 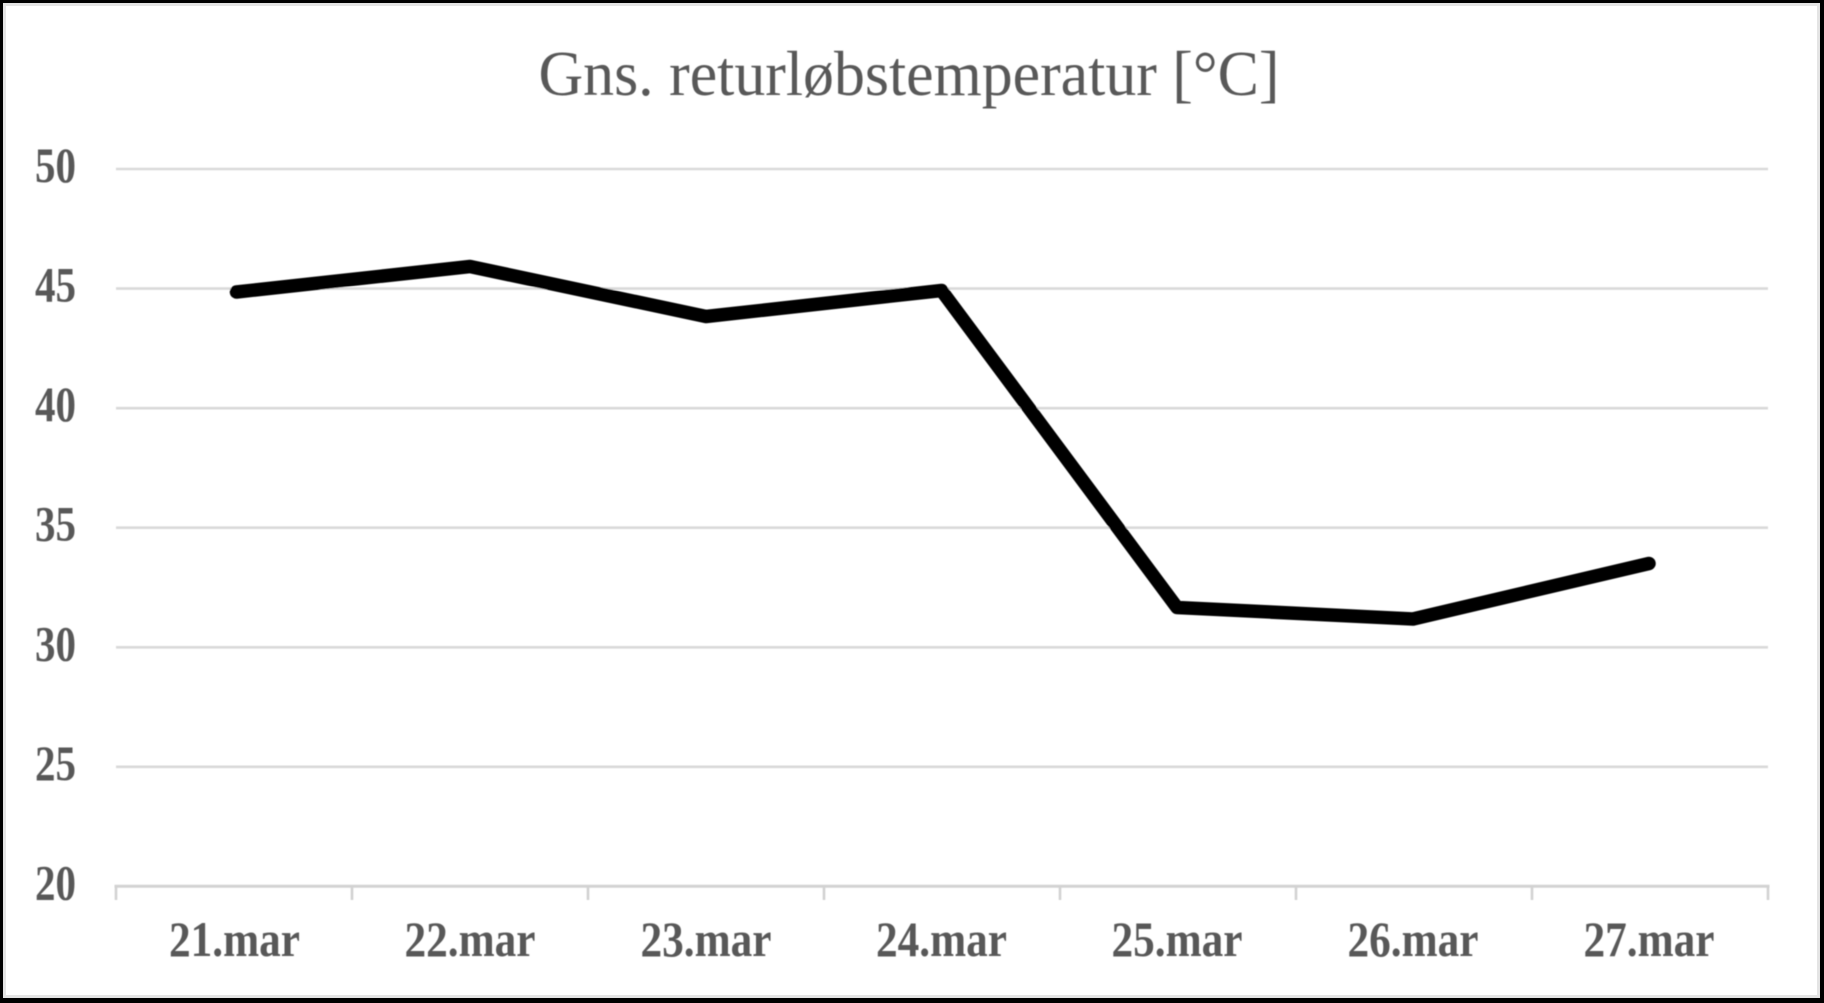 What do you see at coordinates (55, 882) in the screenshot?
I see `svg-text: 20` at bounding box center [55, 882].